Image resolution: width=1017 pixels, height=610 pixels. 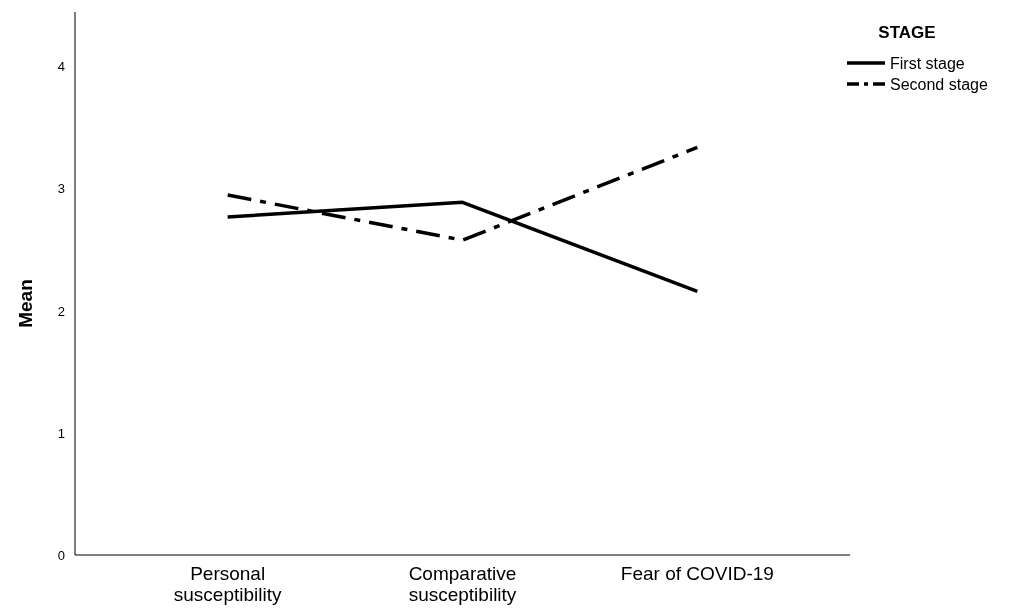 I want to click on y-tick-label: 1, so click(x=61, y=433).